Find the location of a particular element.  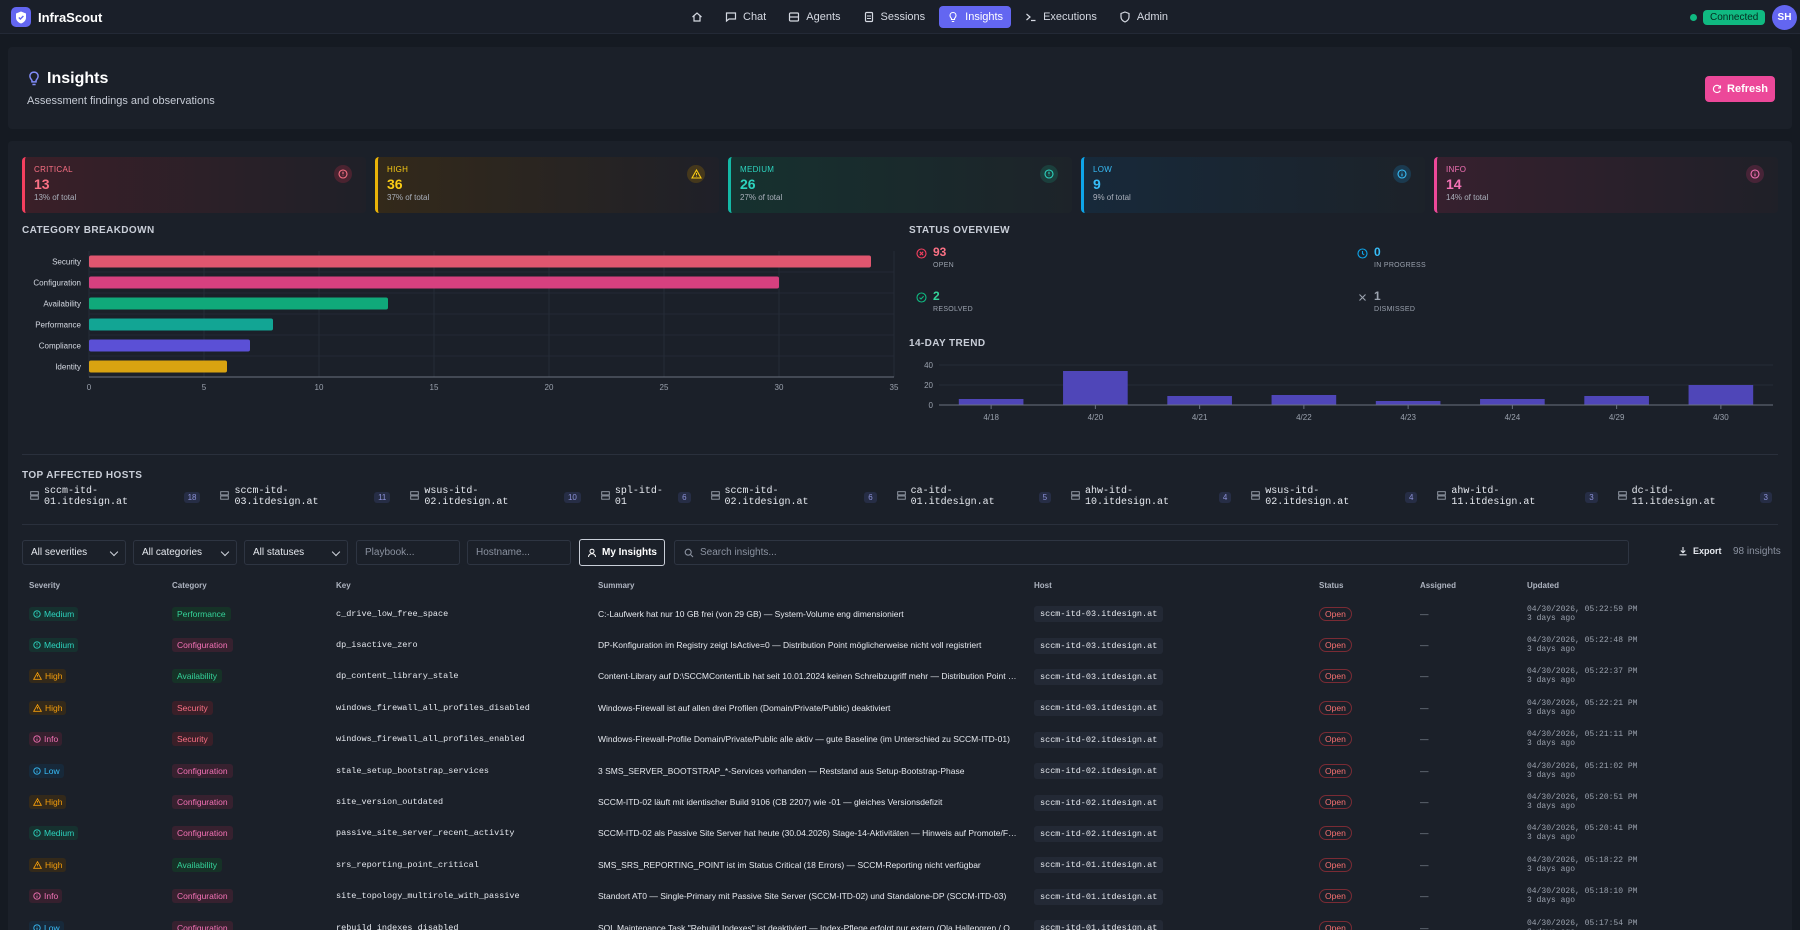

key-cell: site_version_outdated is located at coordinates (390, 802).